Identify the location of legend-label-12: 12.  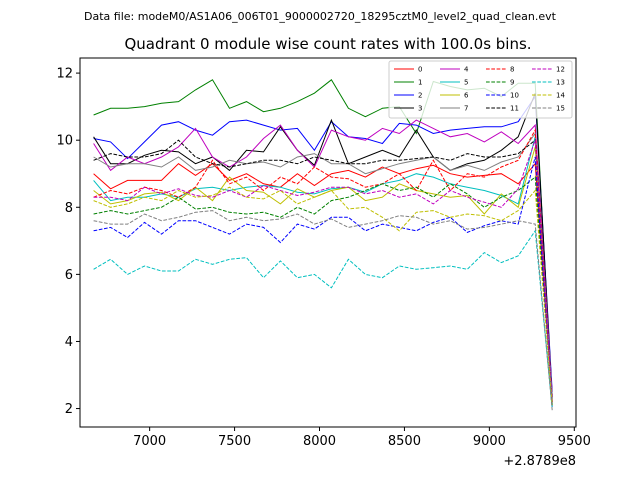
(560, 70).